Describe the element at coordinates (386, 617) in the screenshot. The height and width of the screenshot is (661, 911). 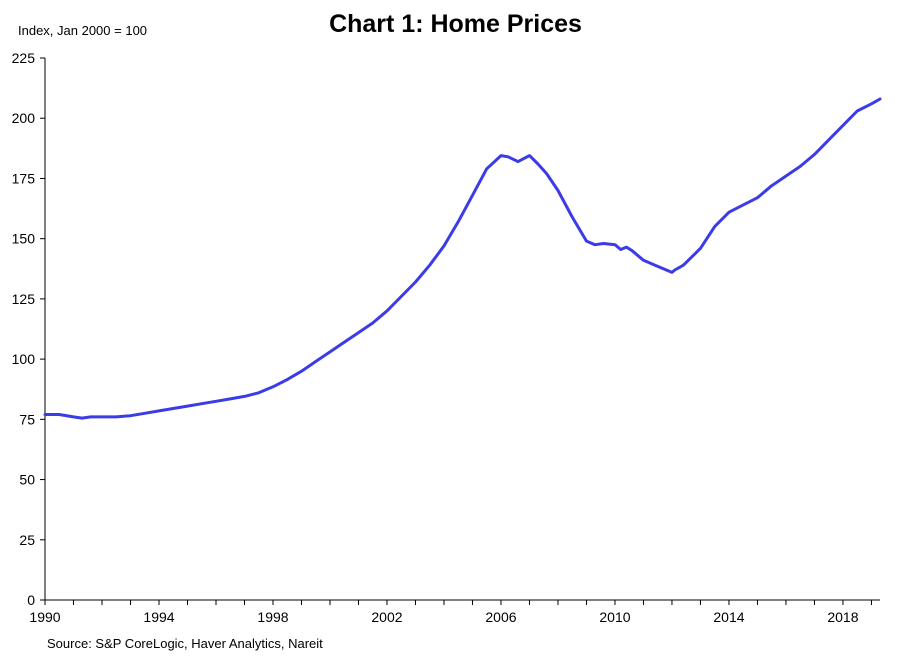
I see `x-tick-label: 2002` at that location.